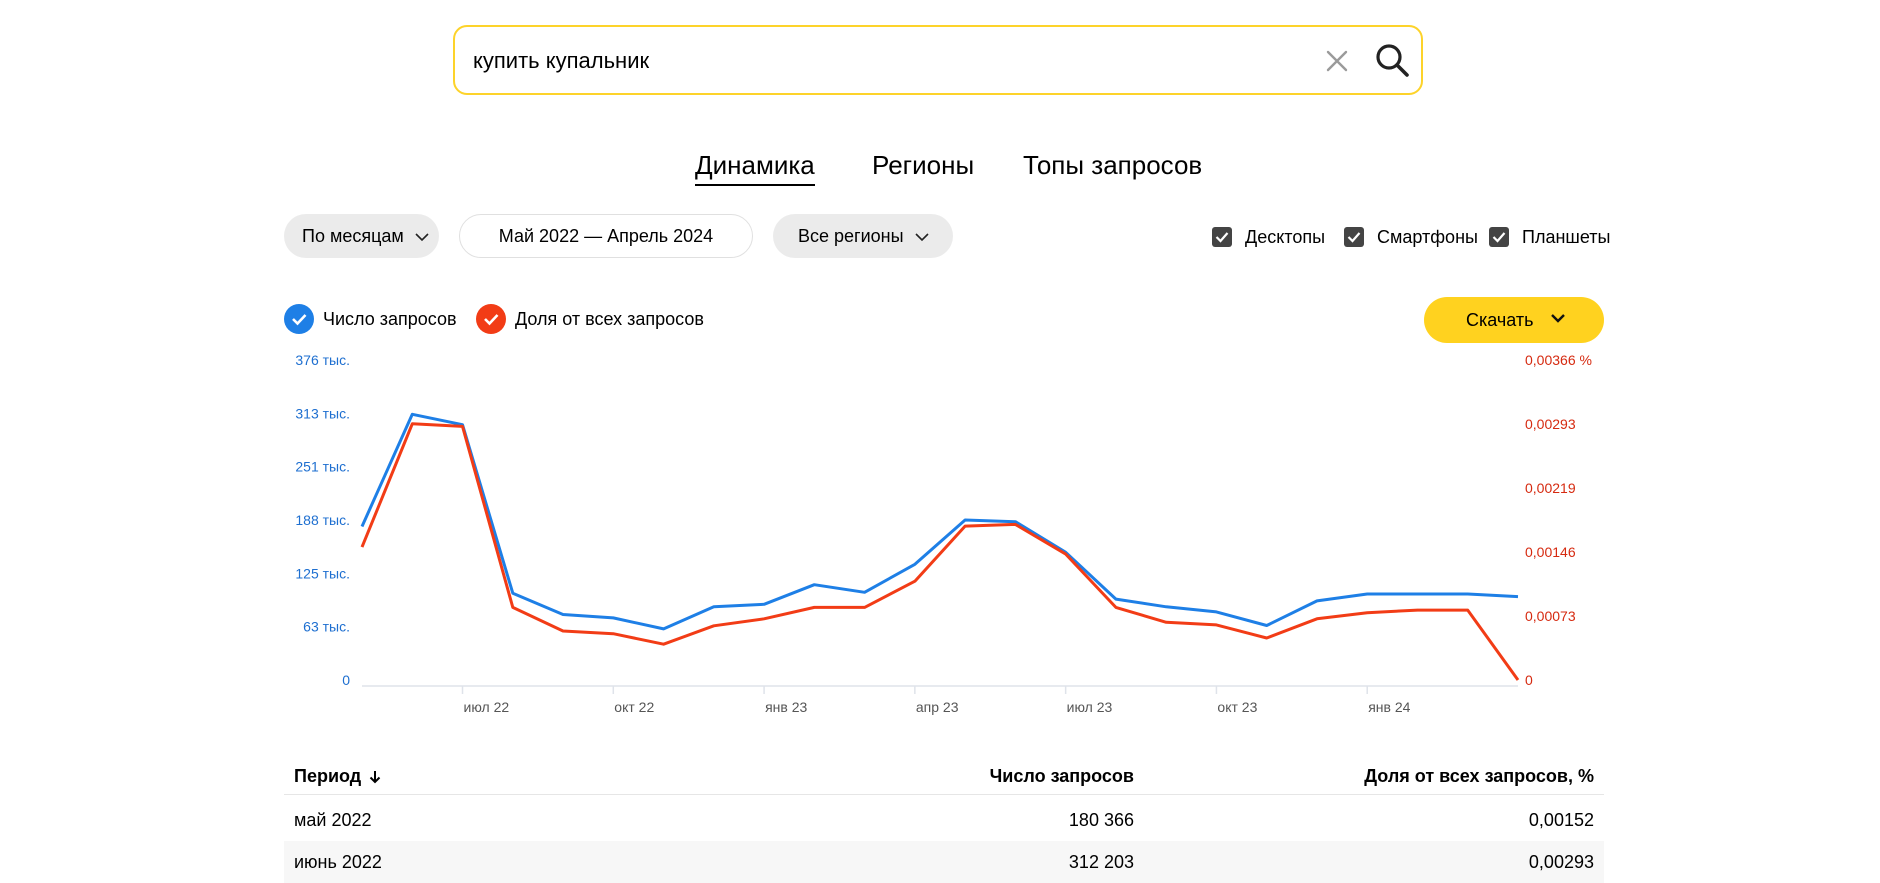 Image resolution: width=1880 pixels, height=883 pixels. Describe the element at coordinates (326, 627) in the screenshot. I see `y-left-tick-label: 63 тыс.` at that location.